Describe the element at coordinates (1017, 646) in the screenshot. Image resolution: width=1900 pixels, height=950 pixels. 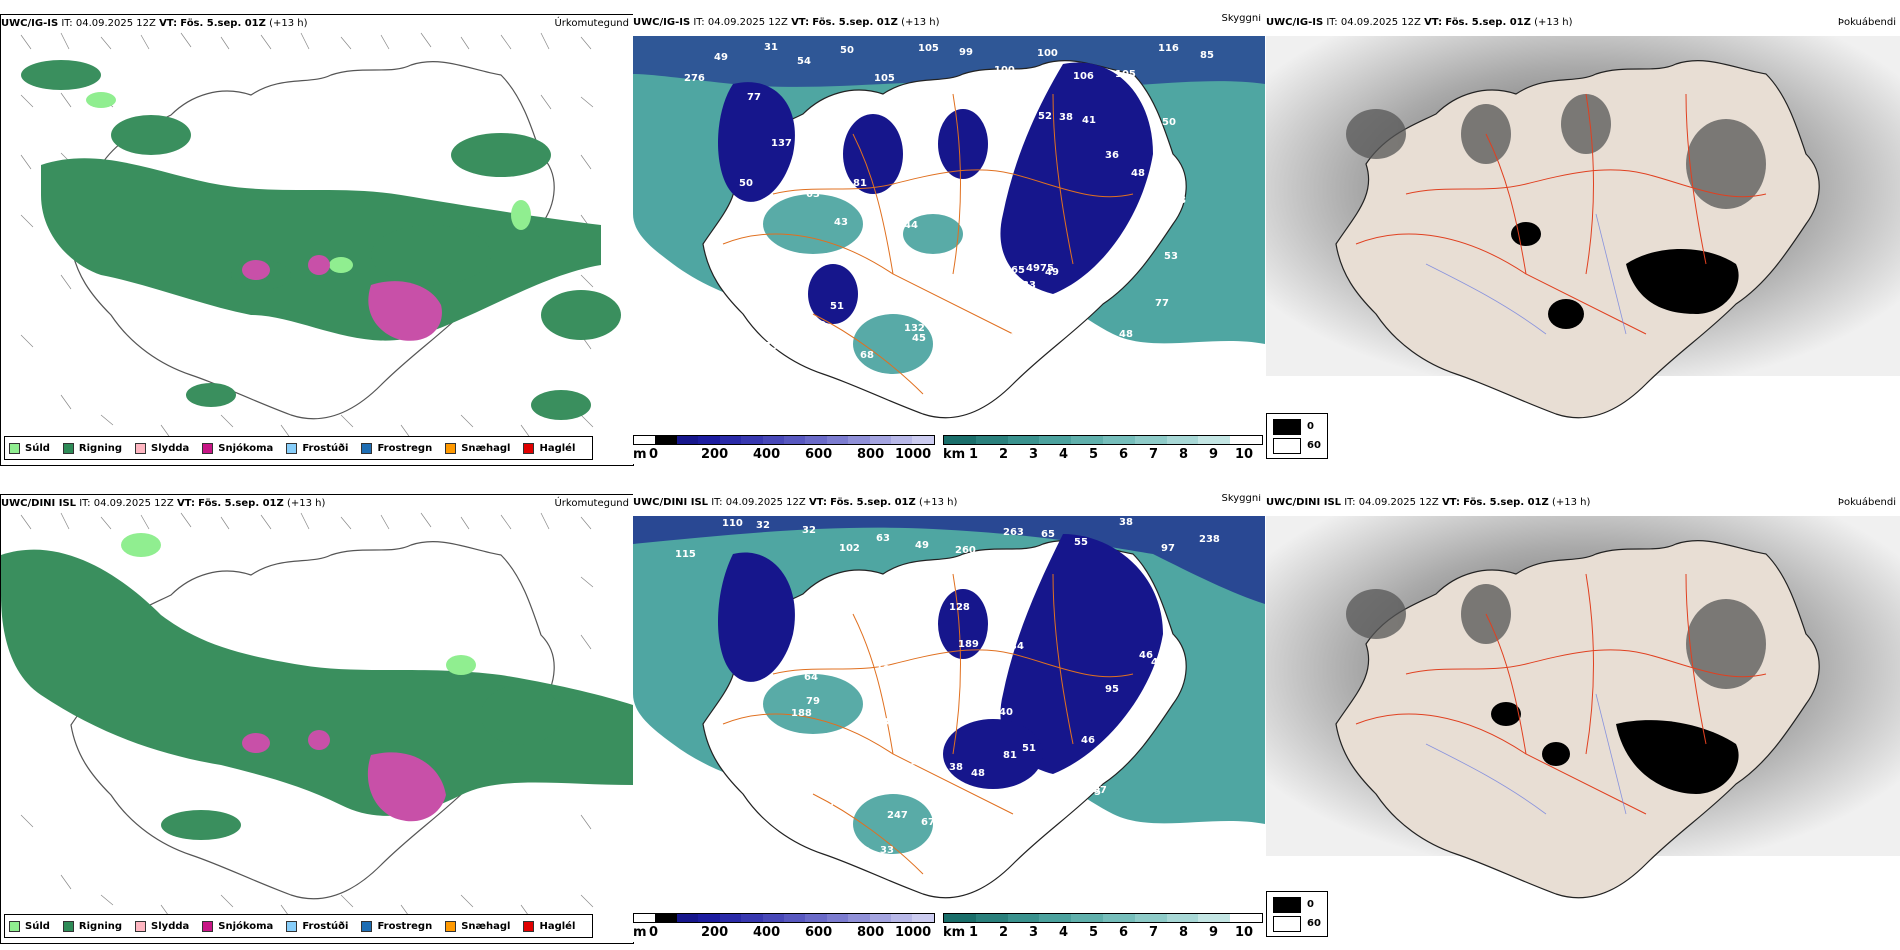
I see `cloud-base-value: 34` at that location.